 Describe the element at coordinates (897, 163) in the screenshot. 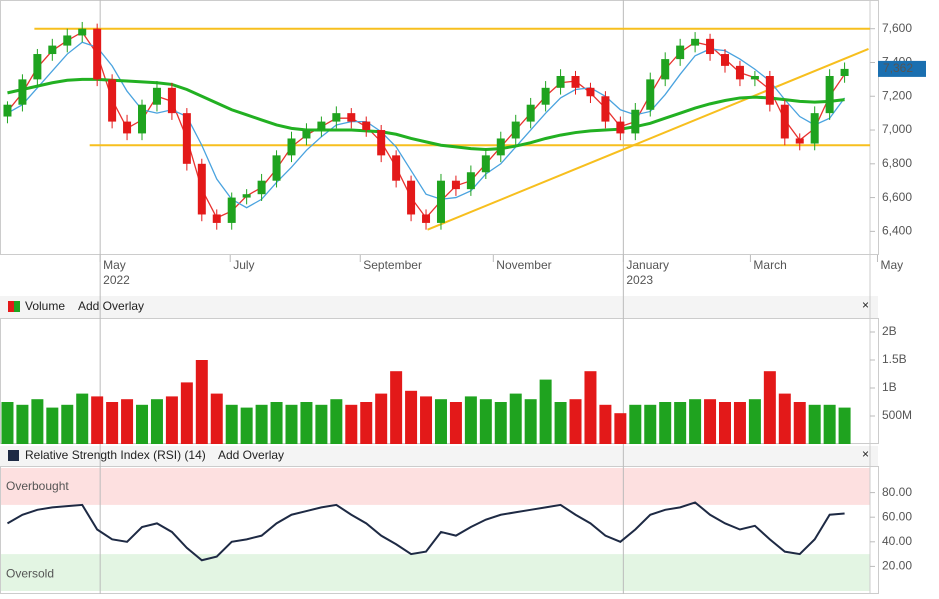

I see `y-tick-label: 6,800` at that location.